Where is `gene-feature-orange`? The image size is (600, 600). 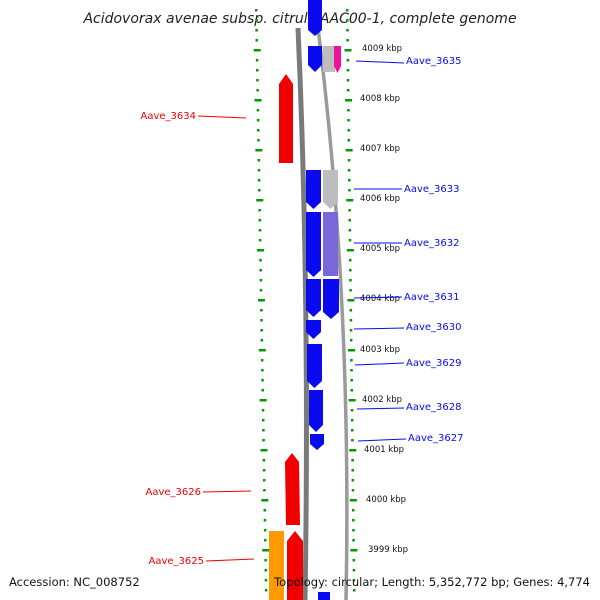 gene-feature-orange is located at coordinates (276, 565).